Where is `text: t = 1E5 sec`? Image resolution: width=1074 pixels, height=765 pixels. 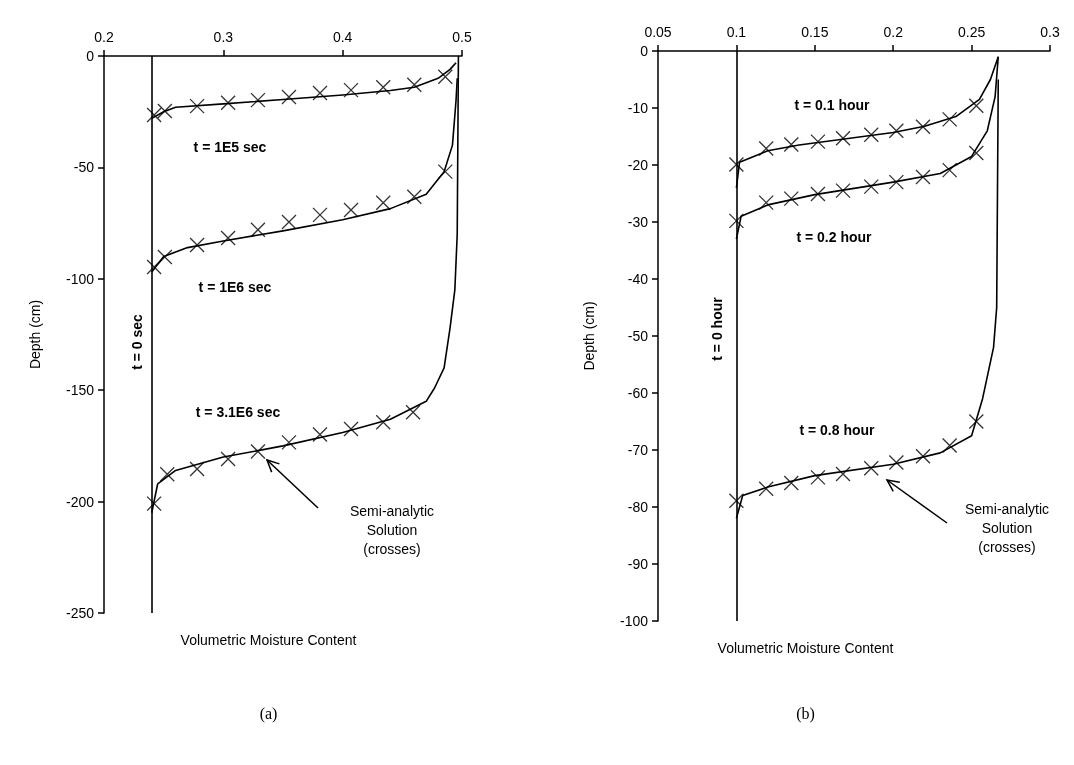
text: t = 1E5 sec is located at coordinates (230, 147).